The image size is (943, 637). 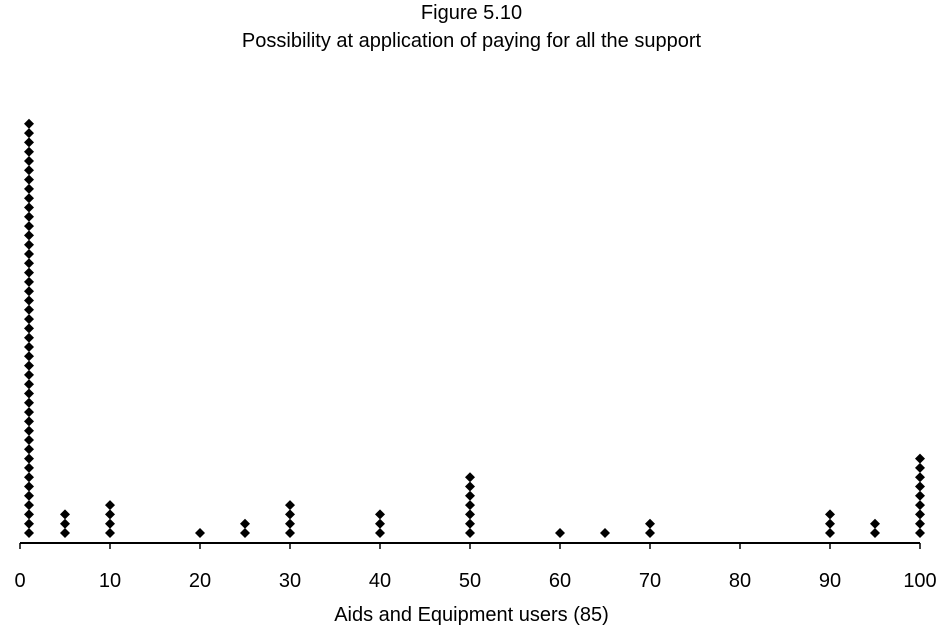 What do you see at coordinates (650, 581) in the screenshot?
I see `x-tick-label: 70` at bounding box center [650, 581].